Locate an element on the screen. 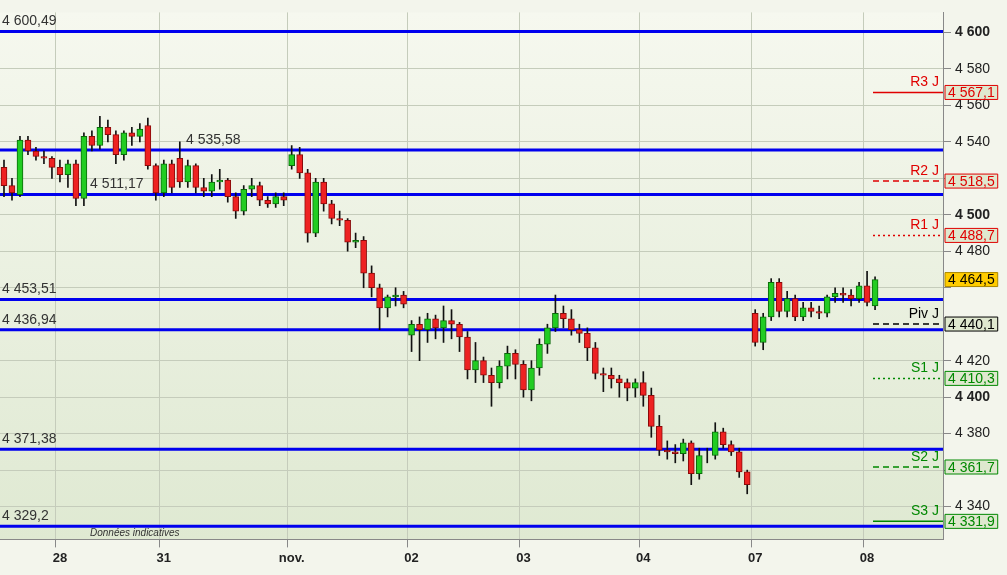 This screenshot has height=575, width=1007. y-tick-label: 4 380 is located at coordinates (973, 432).